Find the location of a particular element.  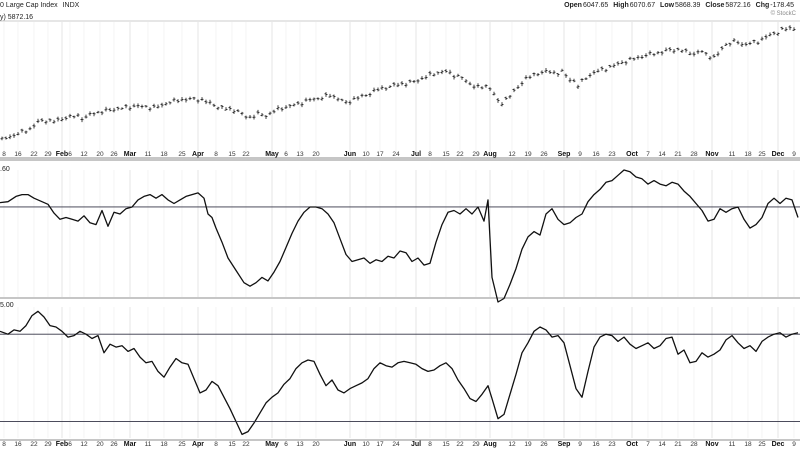

x-tick-label-top: Dec is located at coordinates (778, 154).